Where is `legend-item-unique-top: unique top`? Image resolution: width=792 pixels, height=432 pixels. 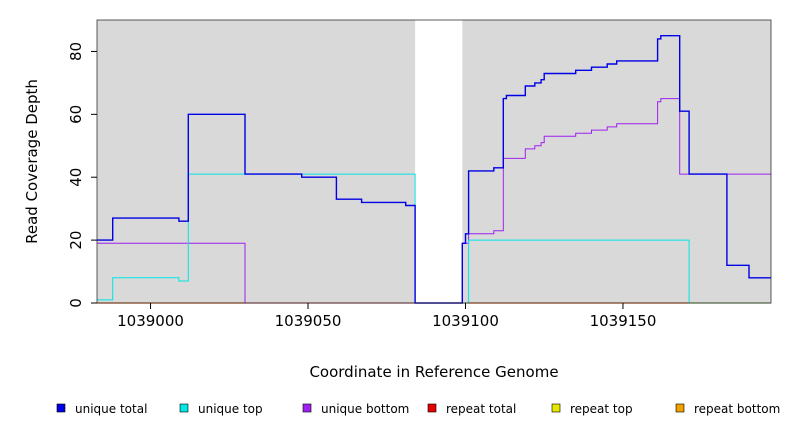
legend-item-unique-top: unique top is located at coordinates (221, 409).